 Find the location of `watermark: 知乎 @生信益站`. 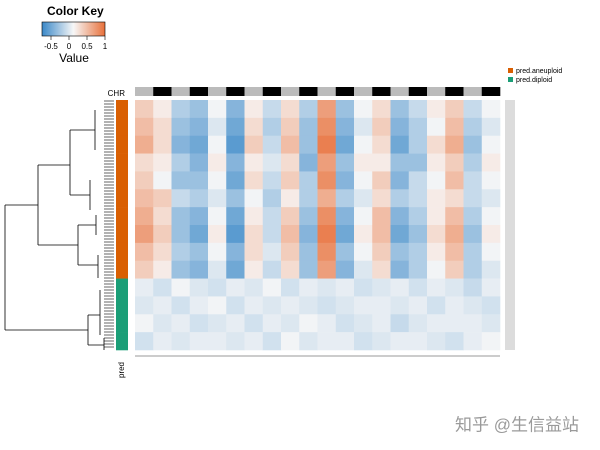

watermark: 知乎 @生信益站 is located at coordinates (517, 424).